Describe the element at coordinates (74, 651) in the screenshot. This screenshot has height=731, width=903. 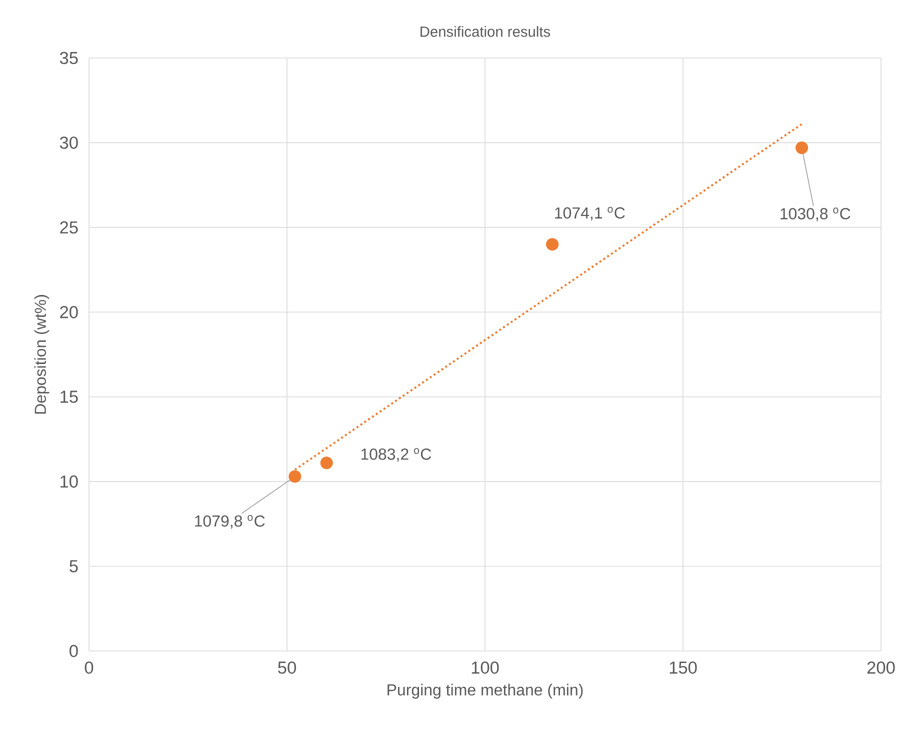
I see `y-tick-label: 0` at that location.